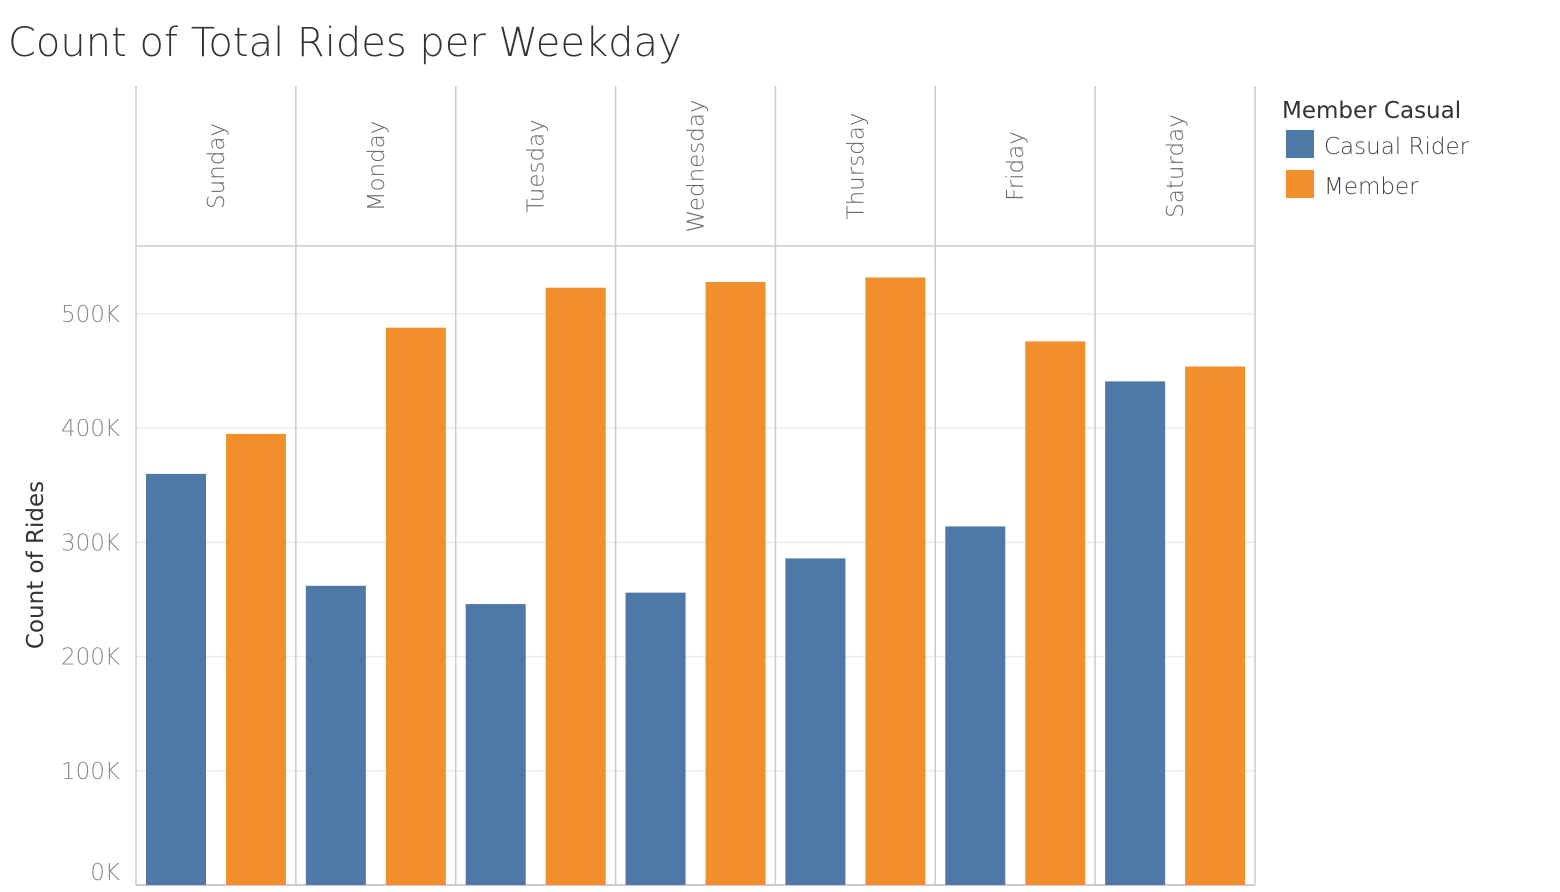  Describe the element at coordinates (975, 705) in the screenshot. I see `bar-casual-rider-friday` at that location.